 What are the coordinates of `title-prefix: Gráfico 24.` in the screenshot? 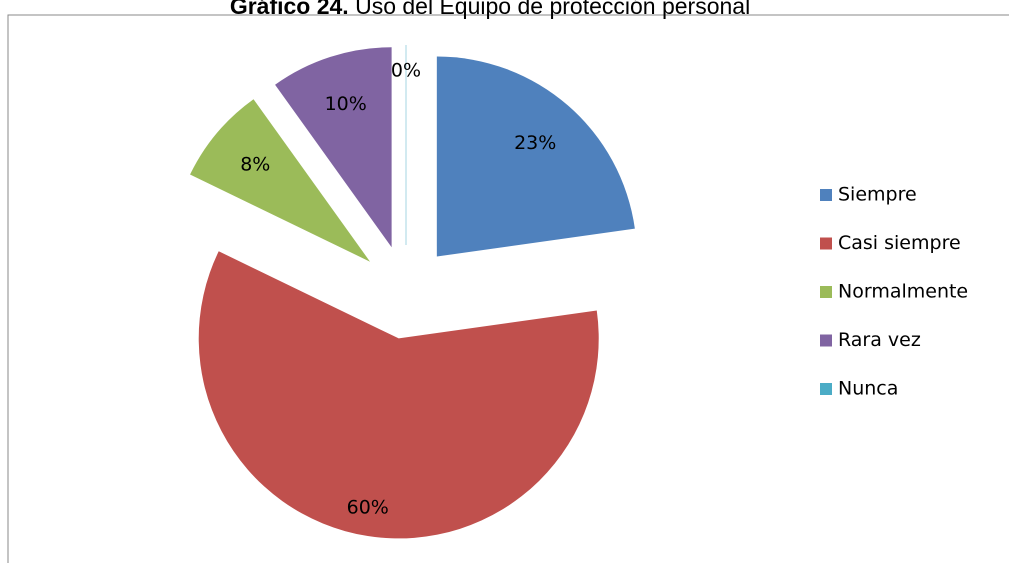 It's located at (289, 9).